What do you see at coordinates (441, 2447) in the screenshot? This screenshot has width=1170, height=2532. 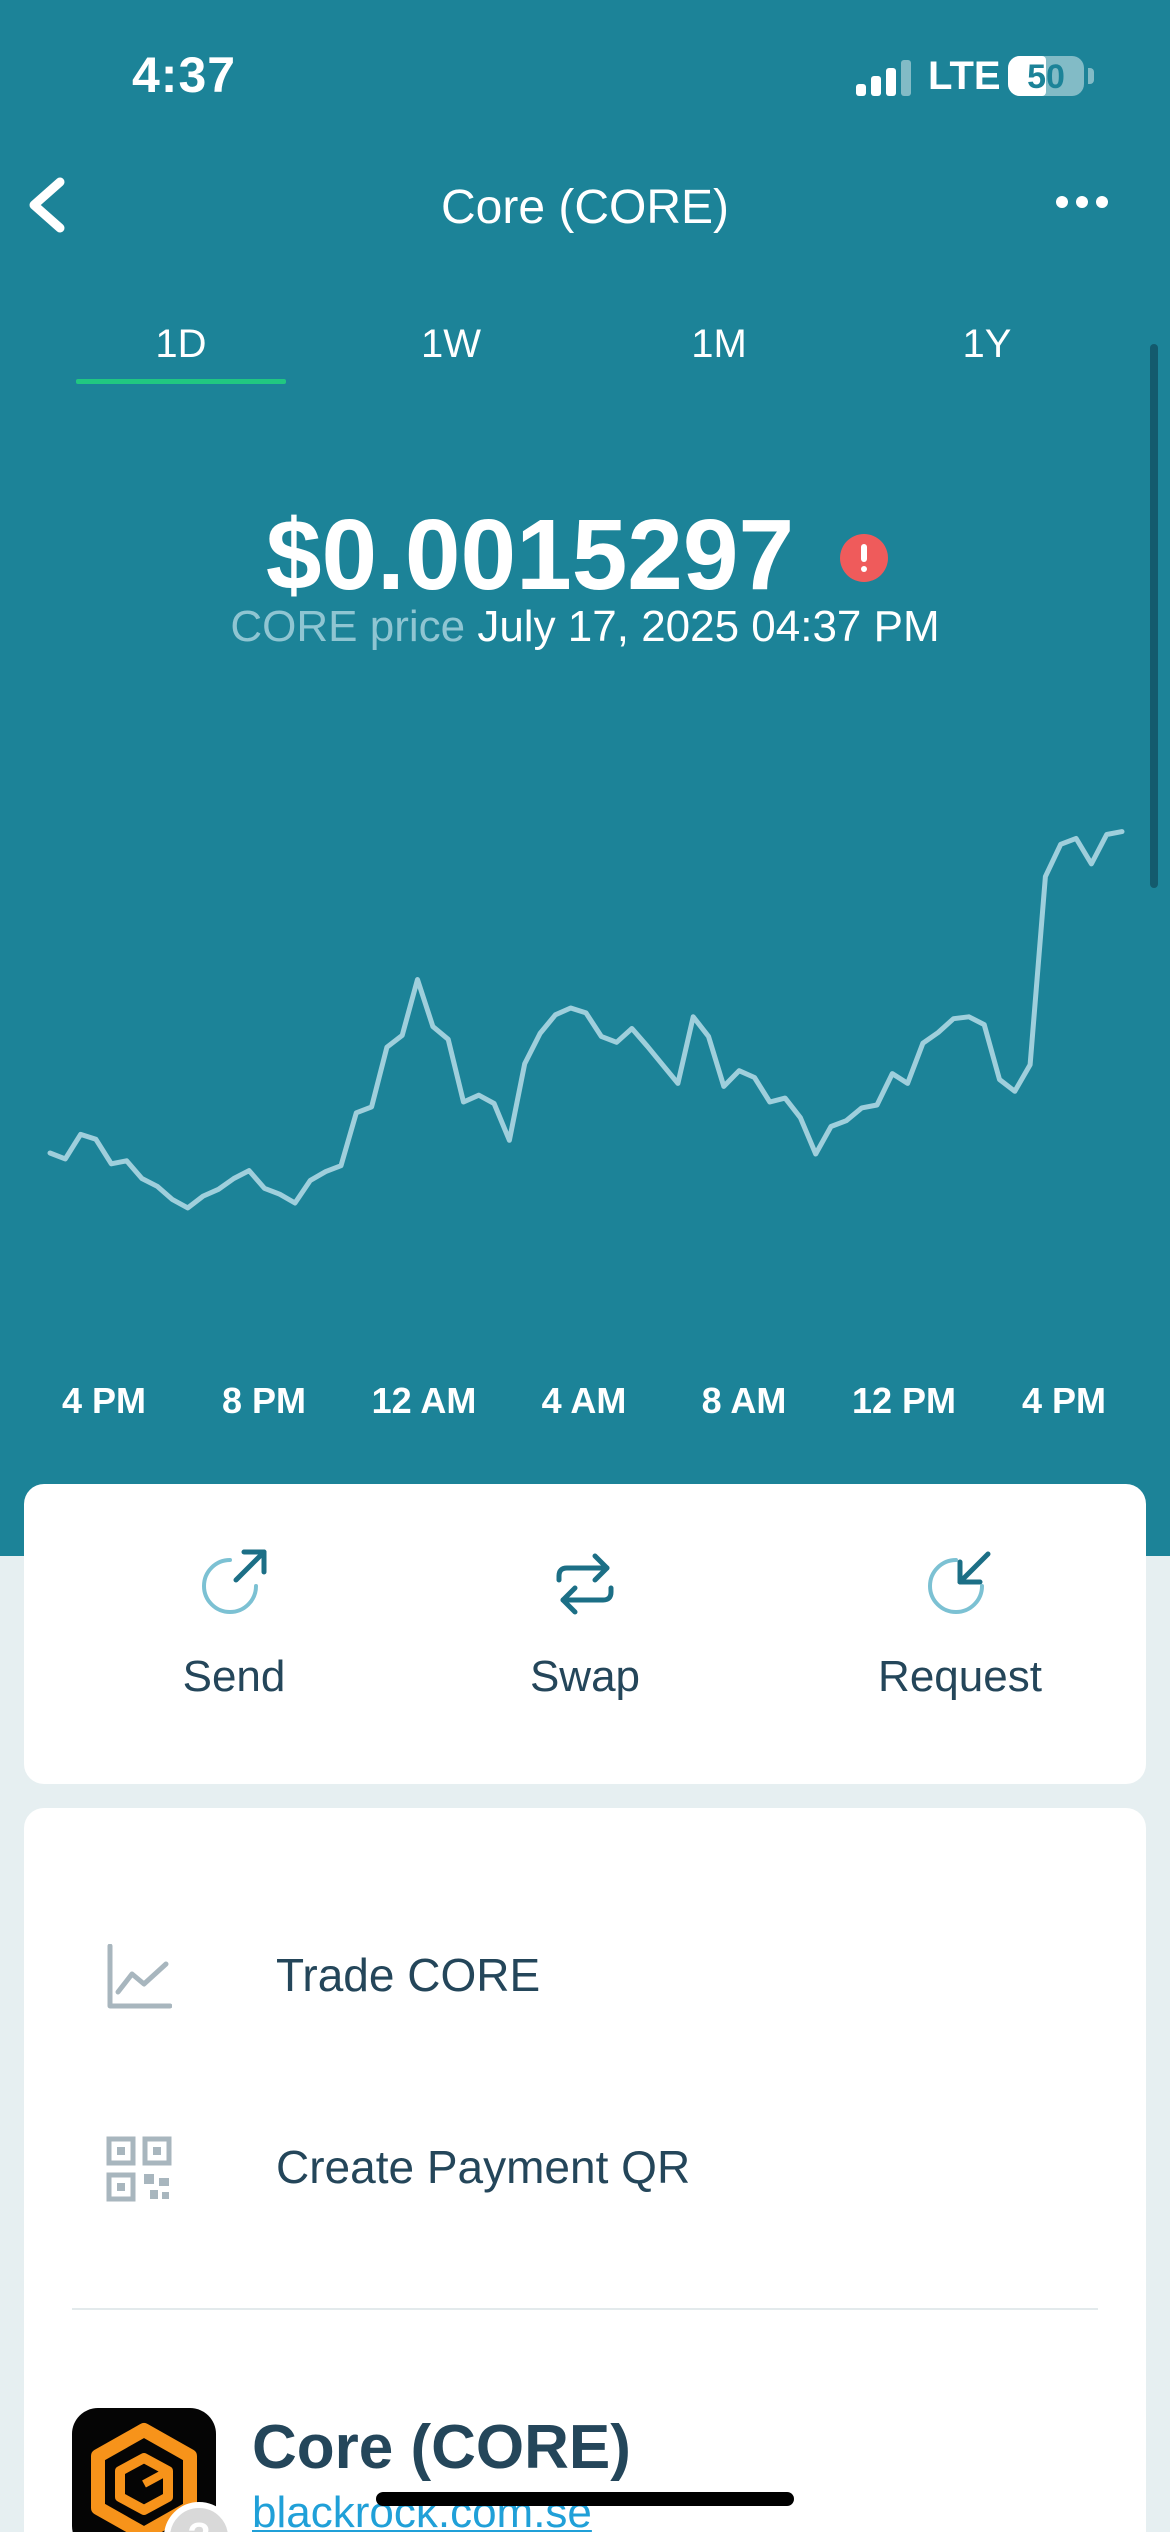 I see `token-name: Core (CORE)` at bounding box center [441, 2447].